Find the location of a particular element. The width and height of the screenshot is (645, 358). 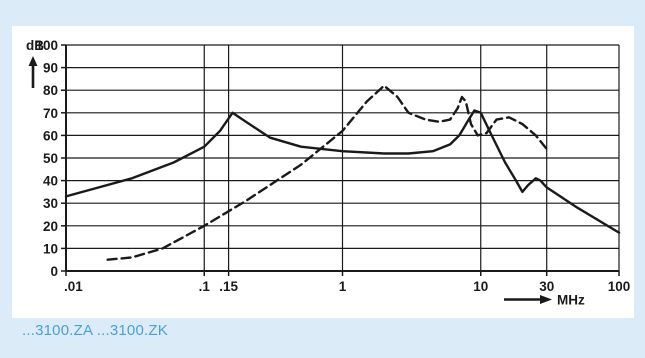

y-tick-label: 10 is located at coordinates (50, 248).